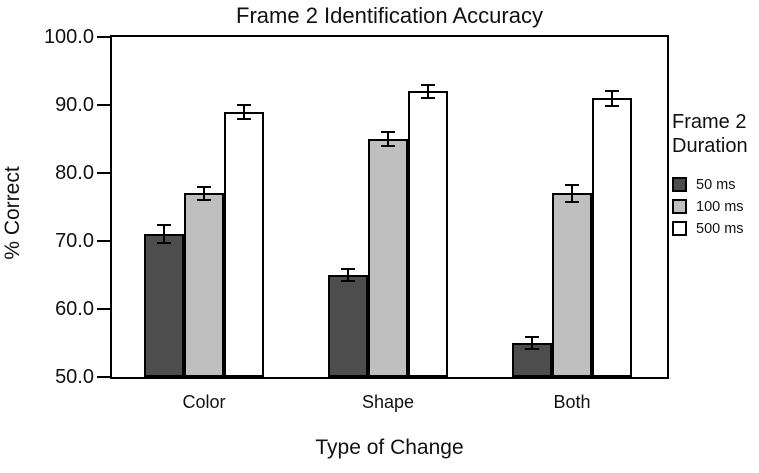 This screenshot has width=759, height=473. Describe the element at coordinates (388, 402) in the screenshot. I see `x-tick-label-shape: Shape` at that location.